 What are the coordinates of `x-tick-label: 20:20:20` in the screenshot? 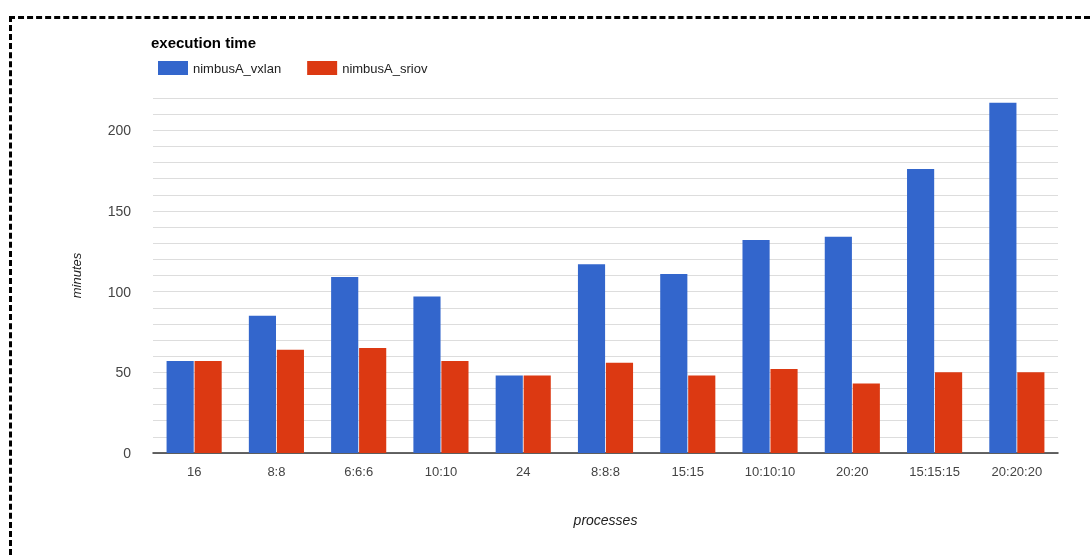 It's located at (1017, 471).